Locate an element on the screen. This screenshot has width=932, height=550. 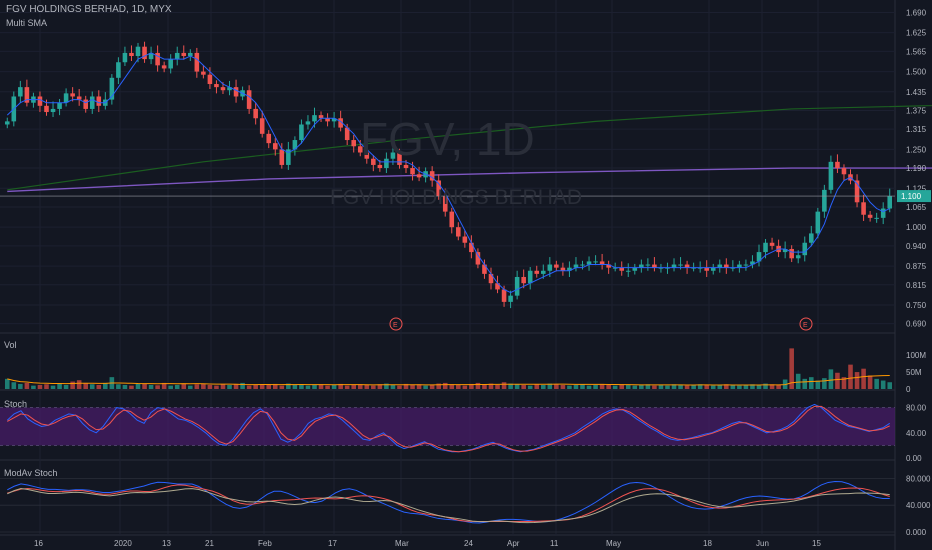
stoch-band is located at coordinates (447, 426).